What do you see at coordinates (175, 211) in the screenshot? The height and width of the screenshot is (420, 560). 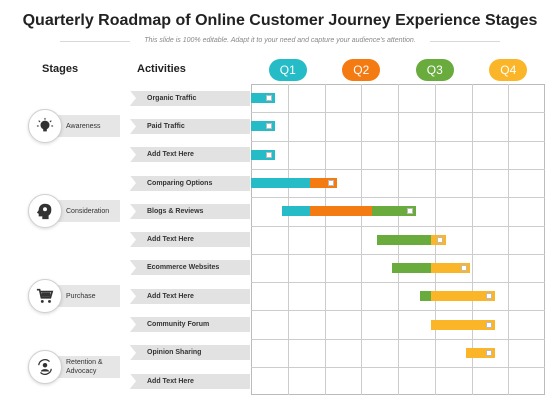 I see `activity-text: Blogs & Reviews` at bounding box center [175, 211].